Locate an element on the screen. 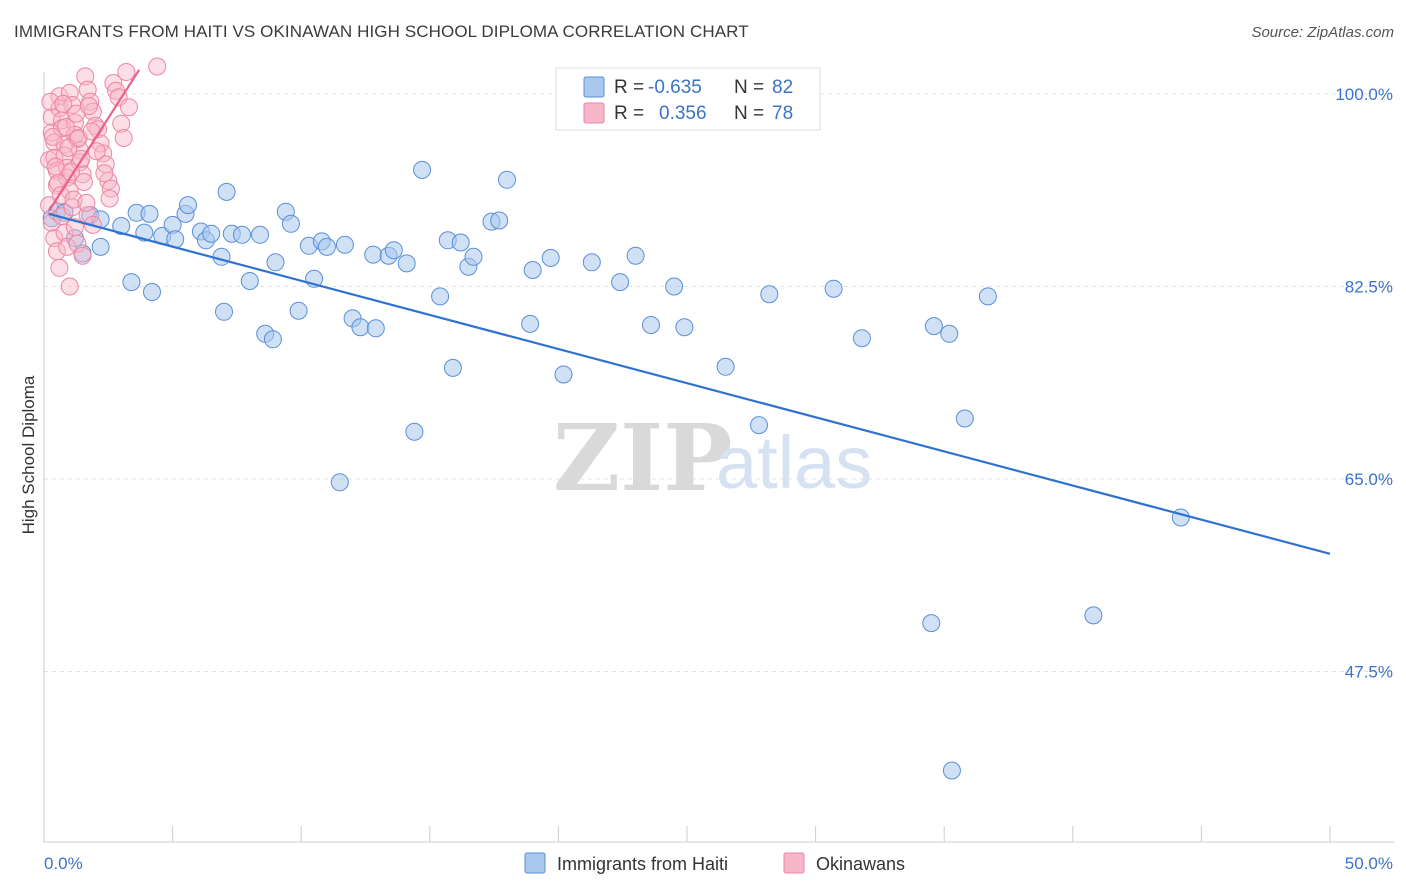 The height and width of the screenshot is (892, 1406). x-tick-label: 0.0% is located at coordinates (63, 863).